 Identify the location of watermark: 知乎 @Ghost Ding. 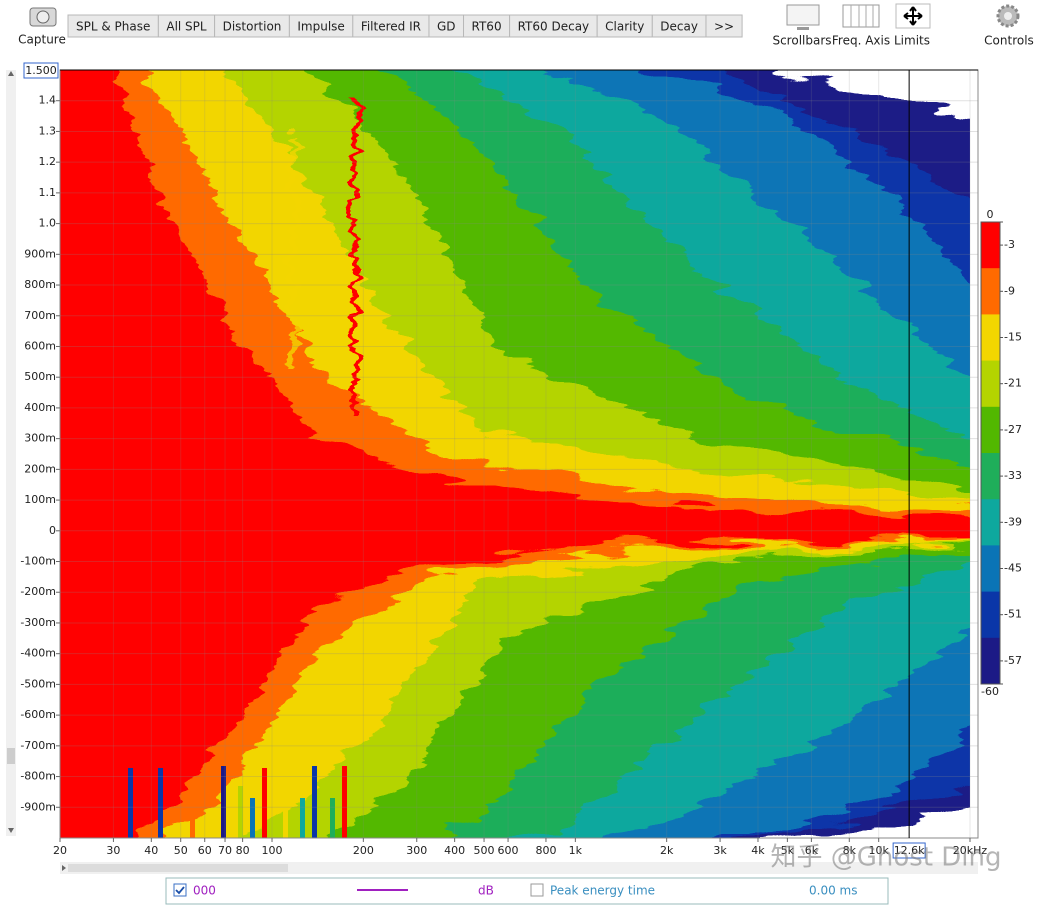
(885, 858).